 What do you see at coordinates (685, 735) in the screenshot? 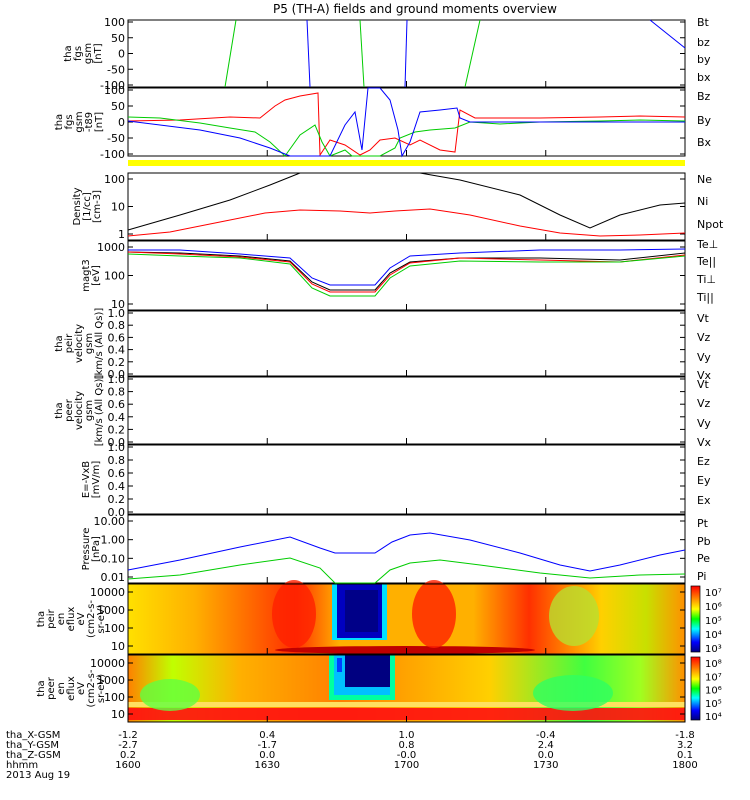
I see `x-axis-value: -1.8` at bounding box center [685, 735].